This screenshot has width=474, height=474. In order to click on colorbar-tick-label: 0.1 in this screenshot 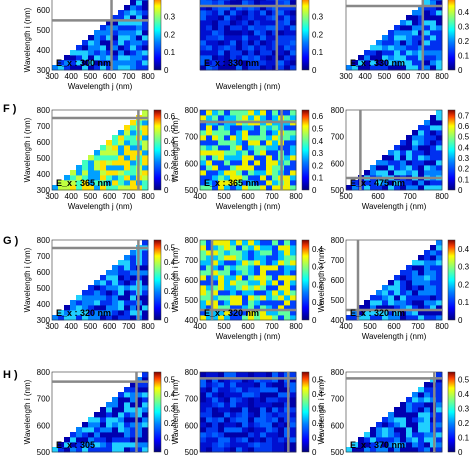, I will do `click(318, 178)`.